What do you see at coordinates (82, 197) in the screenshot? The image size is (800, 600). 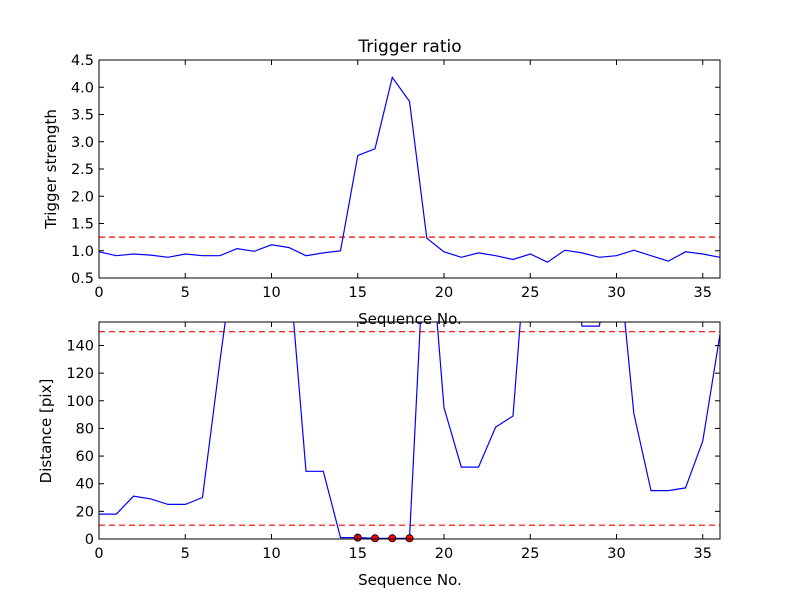 I see `y-tick-label: 2.0` at bounding box center [82, 197].